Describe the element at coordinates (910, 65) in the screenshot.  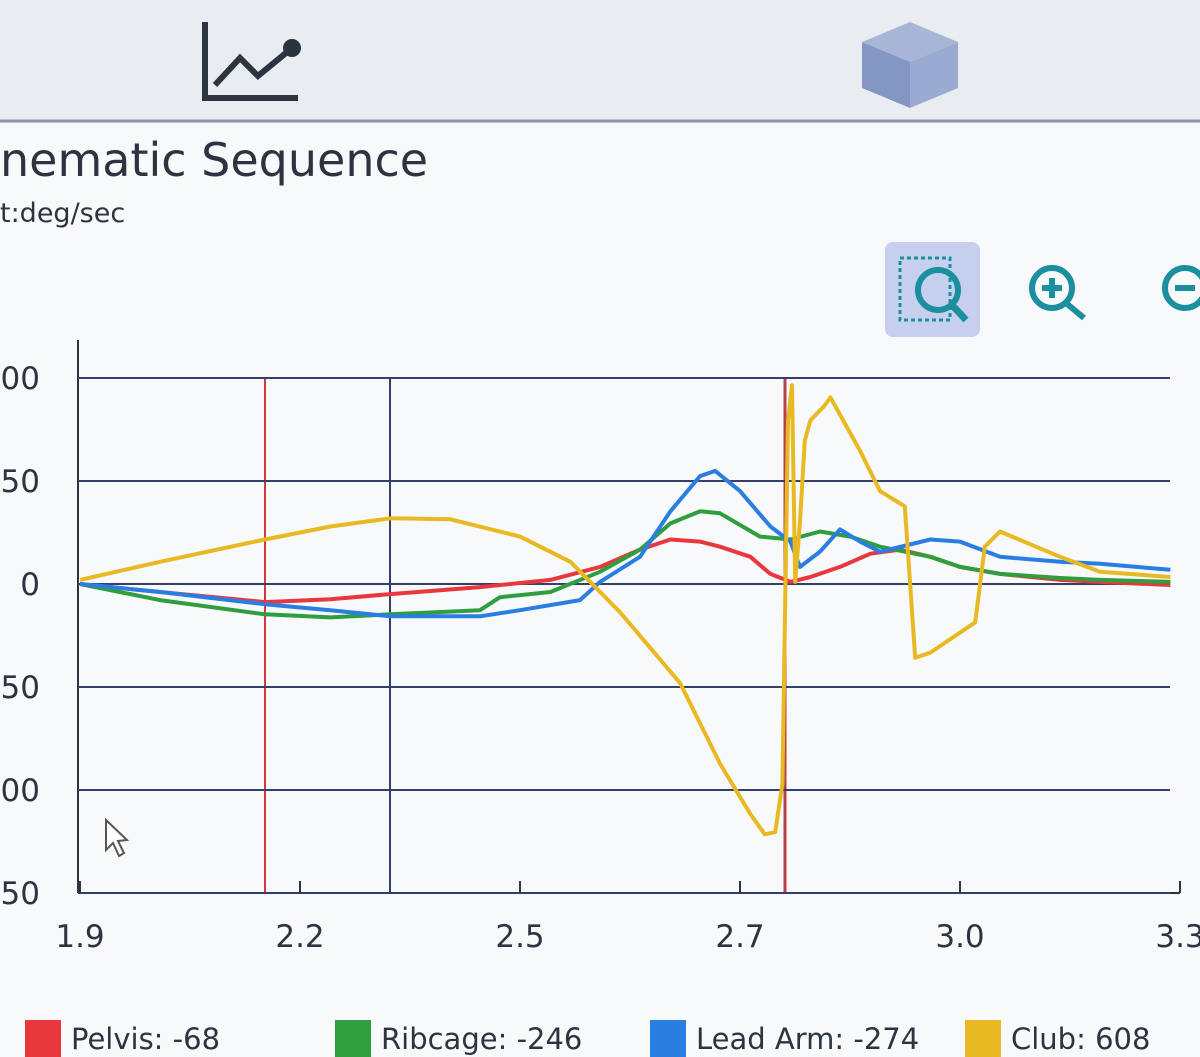
I see `3d-tab-icon` at that location.